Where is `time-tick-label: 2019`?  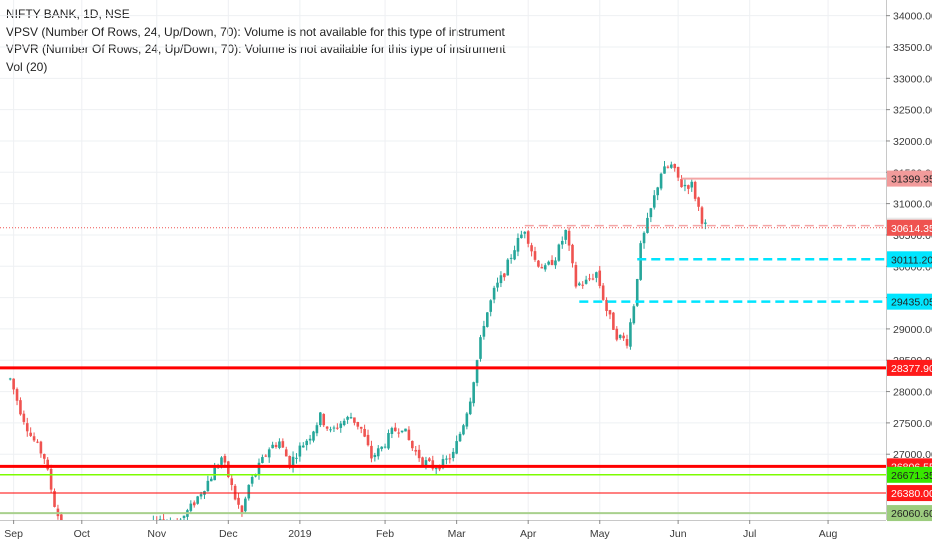 time-tick-label: 2019 is located at coordinates (300, 534).